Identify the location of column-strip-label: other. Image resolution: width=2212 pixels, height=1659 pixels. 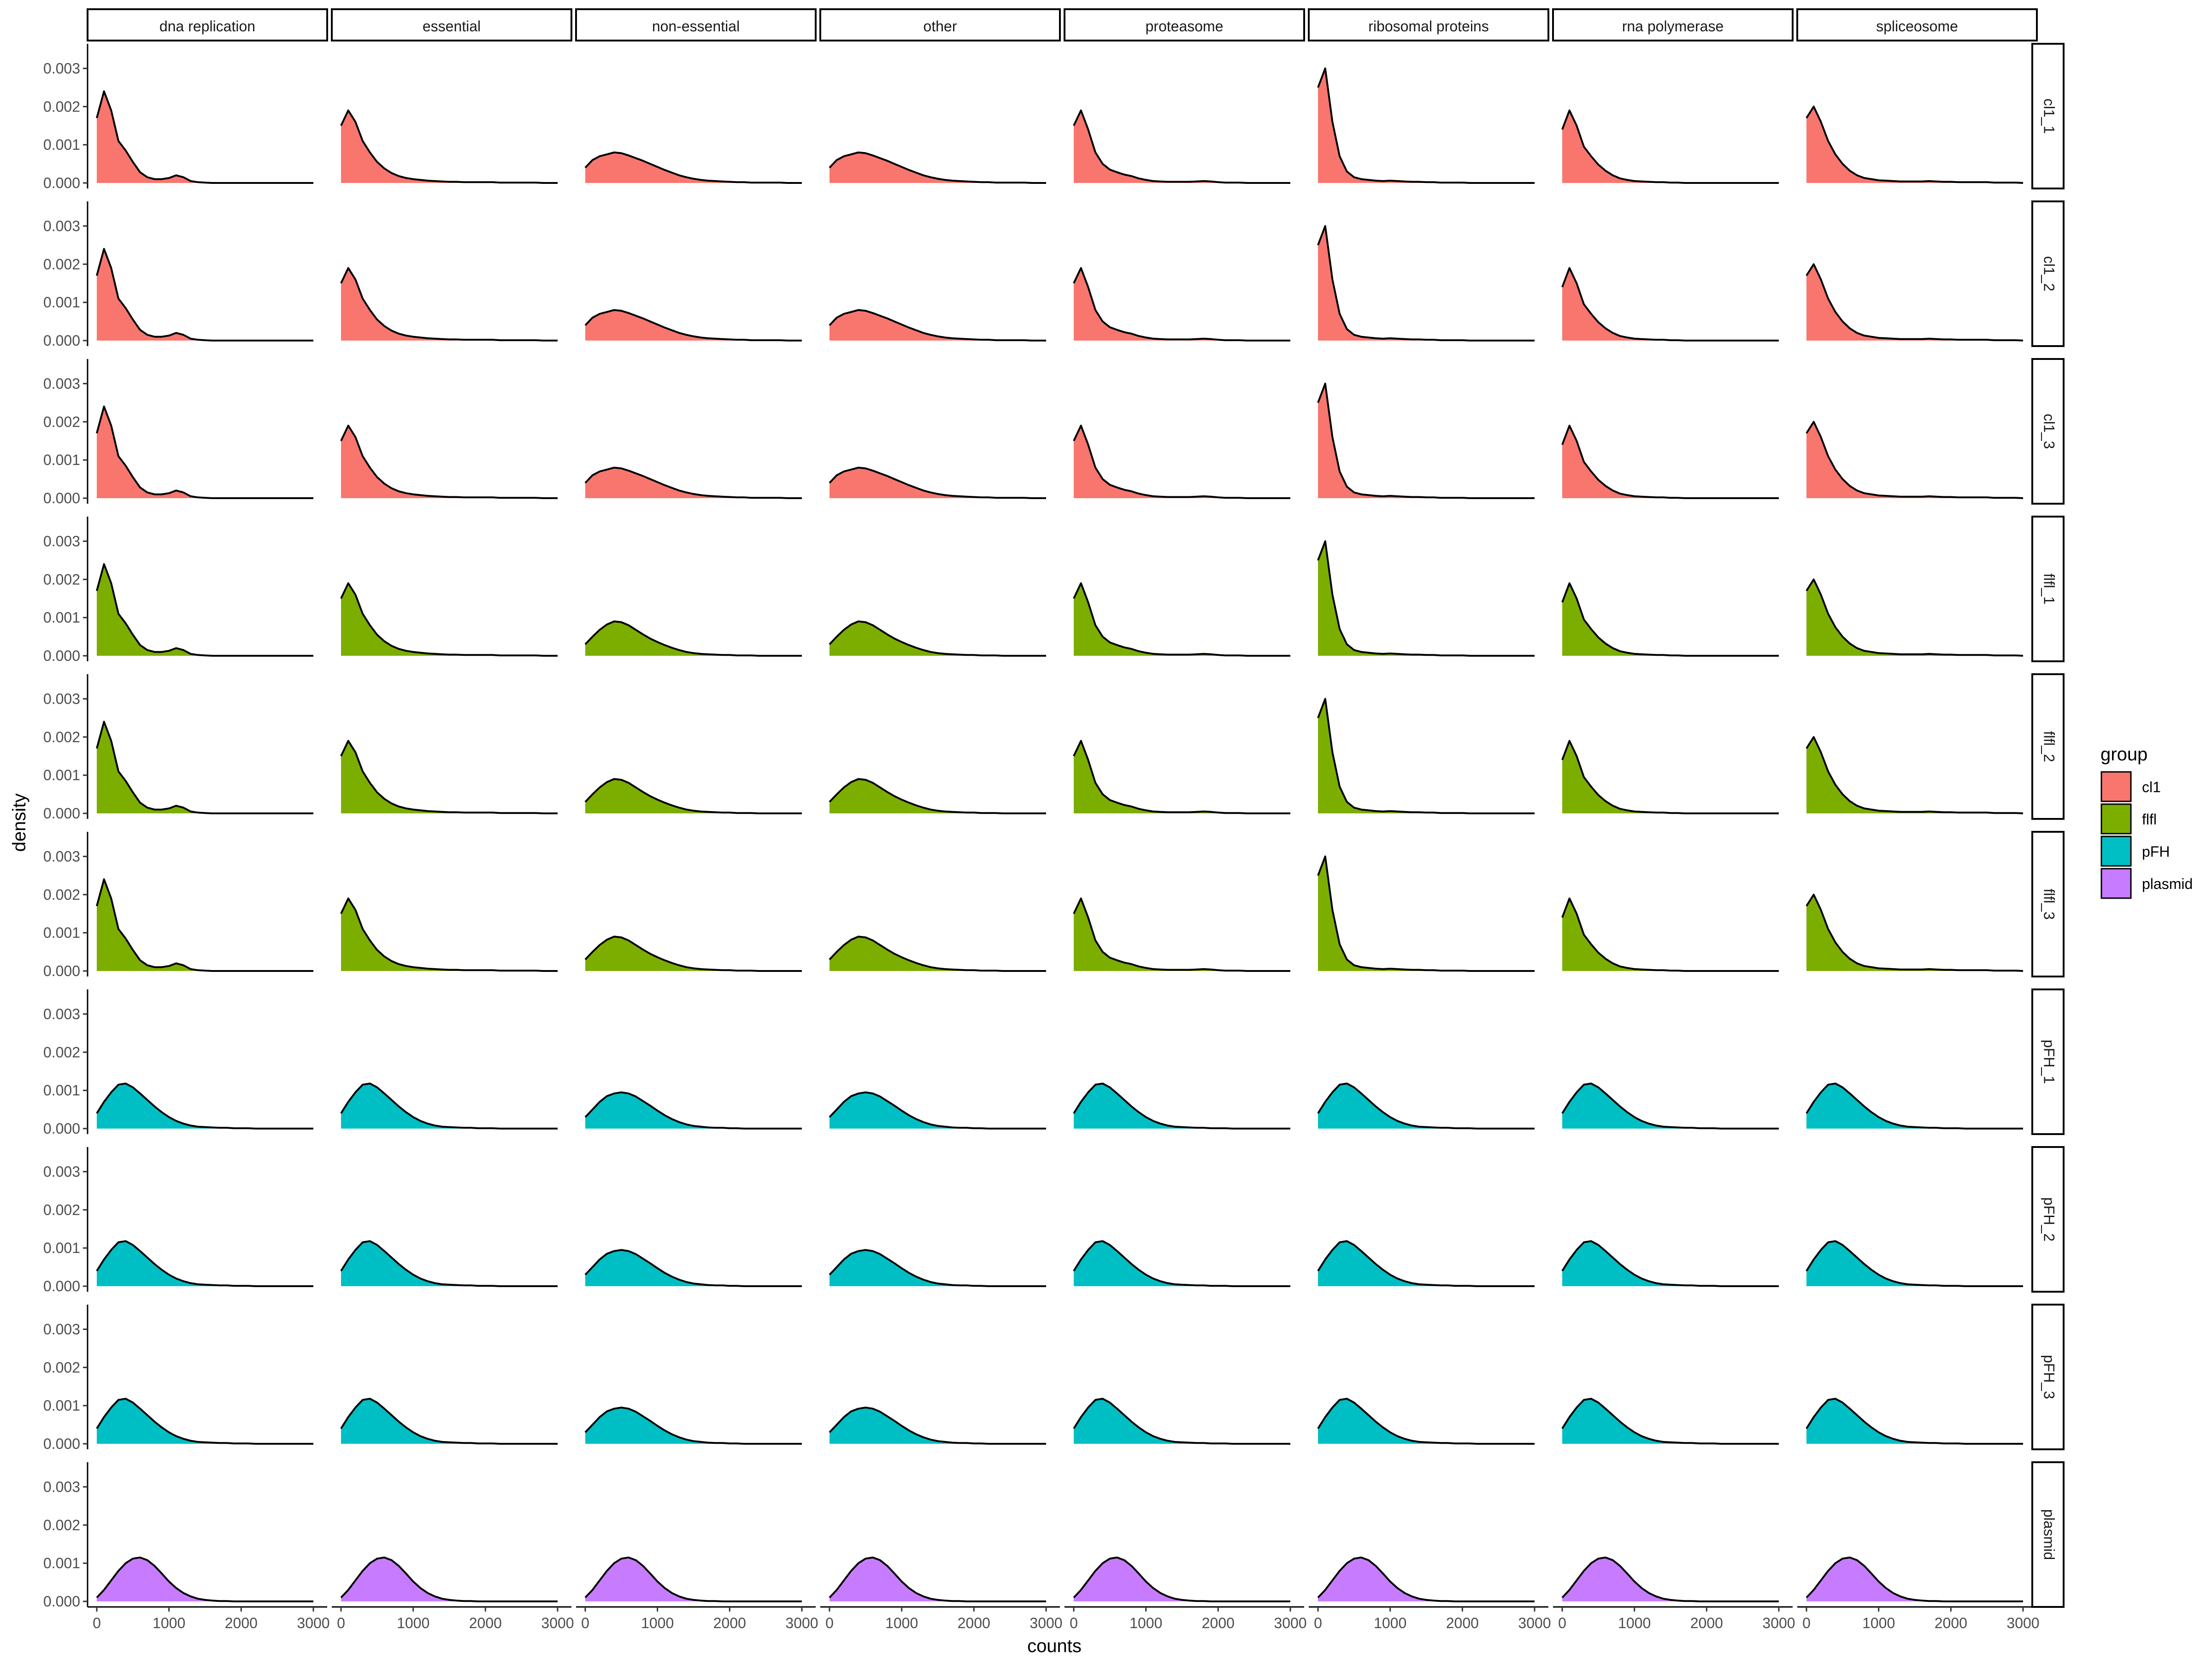
(940, 26).